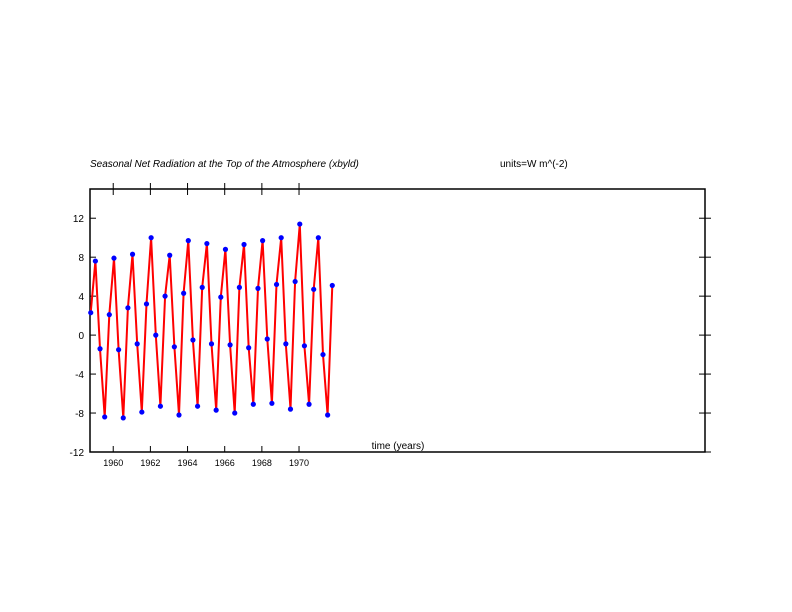 The width and height of the screenshot is (792, 612). Describe the element at coordinates (79, 375) in the screenshot. I see `y-tick-label: -4` at that location.